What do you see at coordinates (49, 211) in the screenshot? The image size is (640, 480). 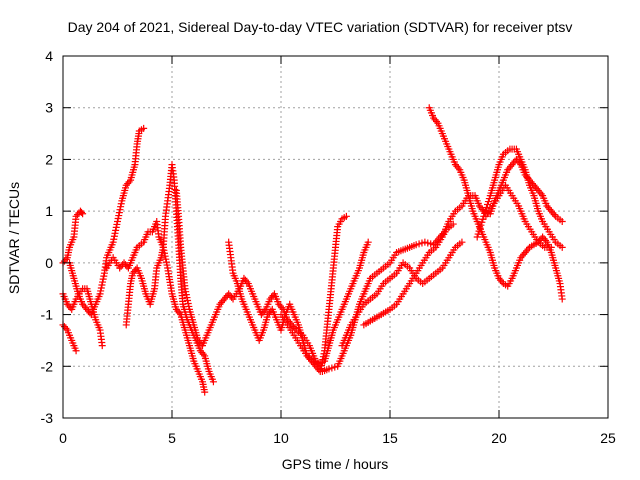 I see `y-tick-label: 1` at bounding box center [49, 211].